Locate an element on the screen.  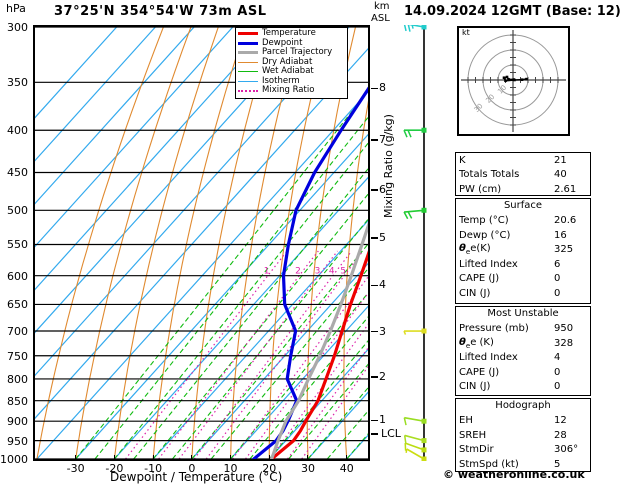
svg-text: 5 is located at coordinates (343, 272).